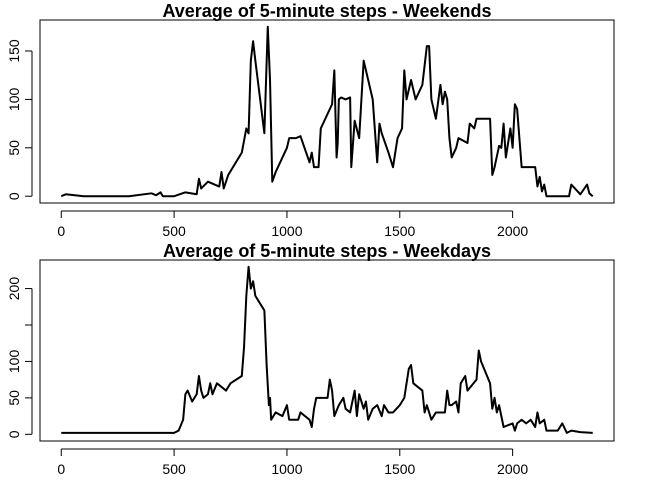 The height and width of the screenshot is (485, 672). Describe the element at coordinates (14, 51) in the screenshot. I see `y-tick-label: 150` at that location.